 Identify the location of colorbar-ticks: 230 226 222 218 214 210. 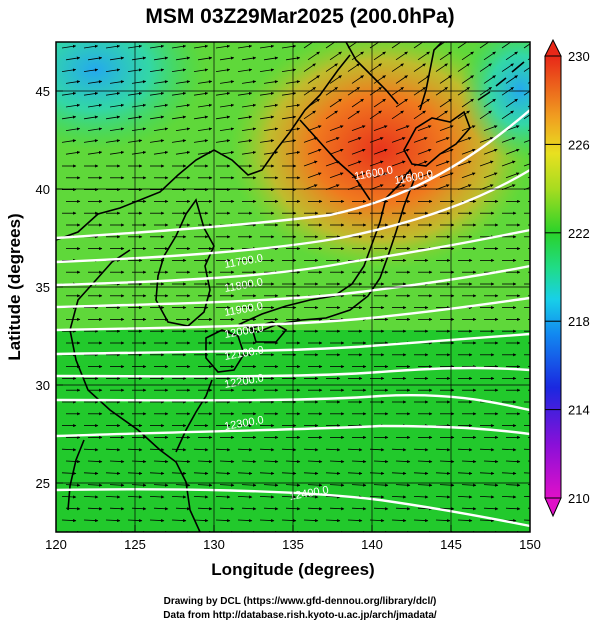
(567, 277).